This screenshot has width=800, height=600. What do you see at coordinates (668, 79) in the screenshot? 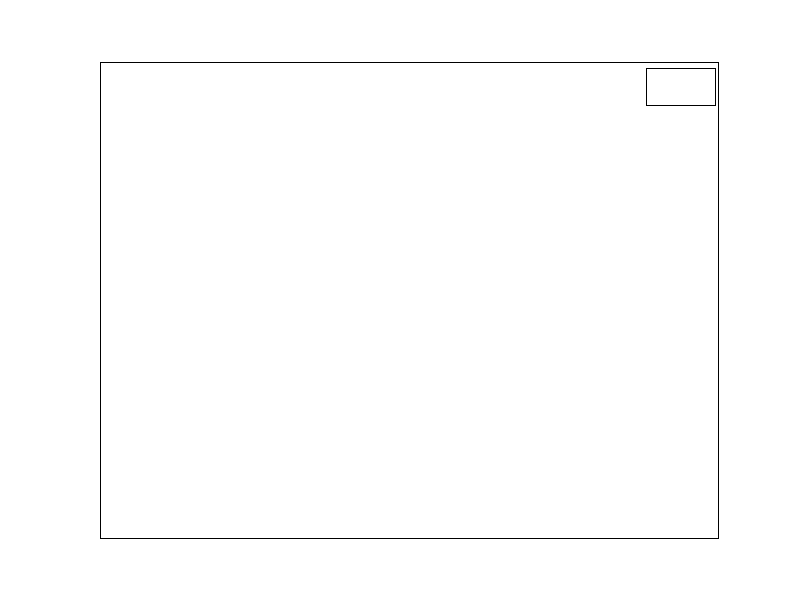
I see `legend-swatch-tp` at bounding box center [668, 79].